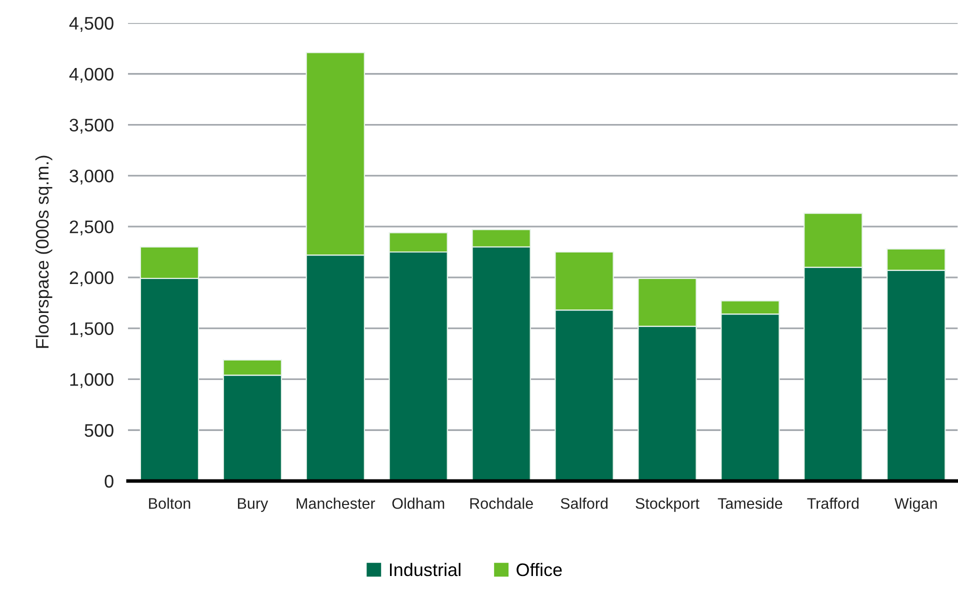  Describe the element at coordinates (915, 505) in the screenshot. I see `x-tick-label: Wigan` at that location.